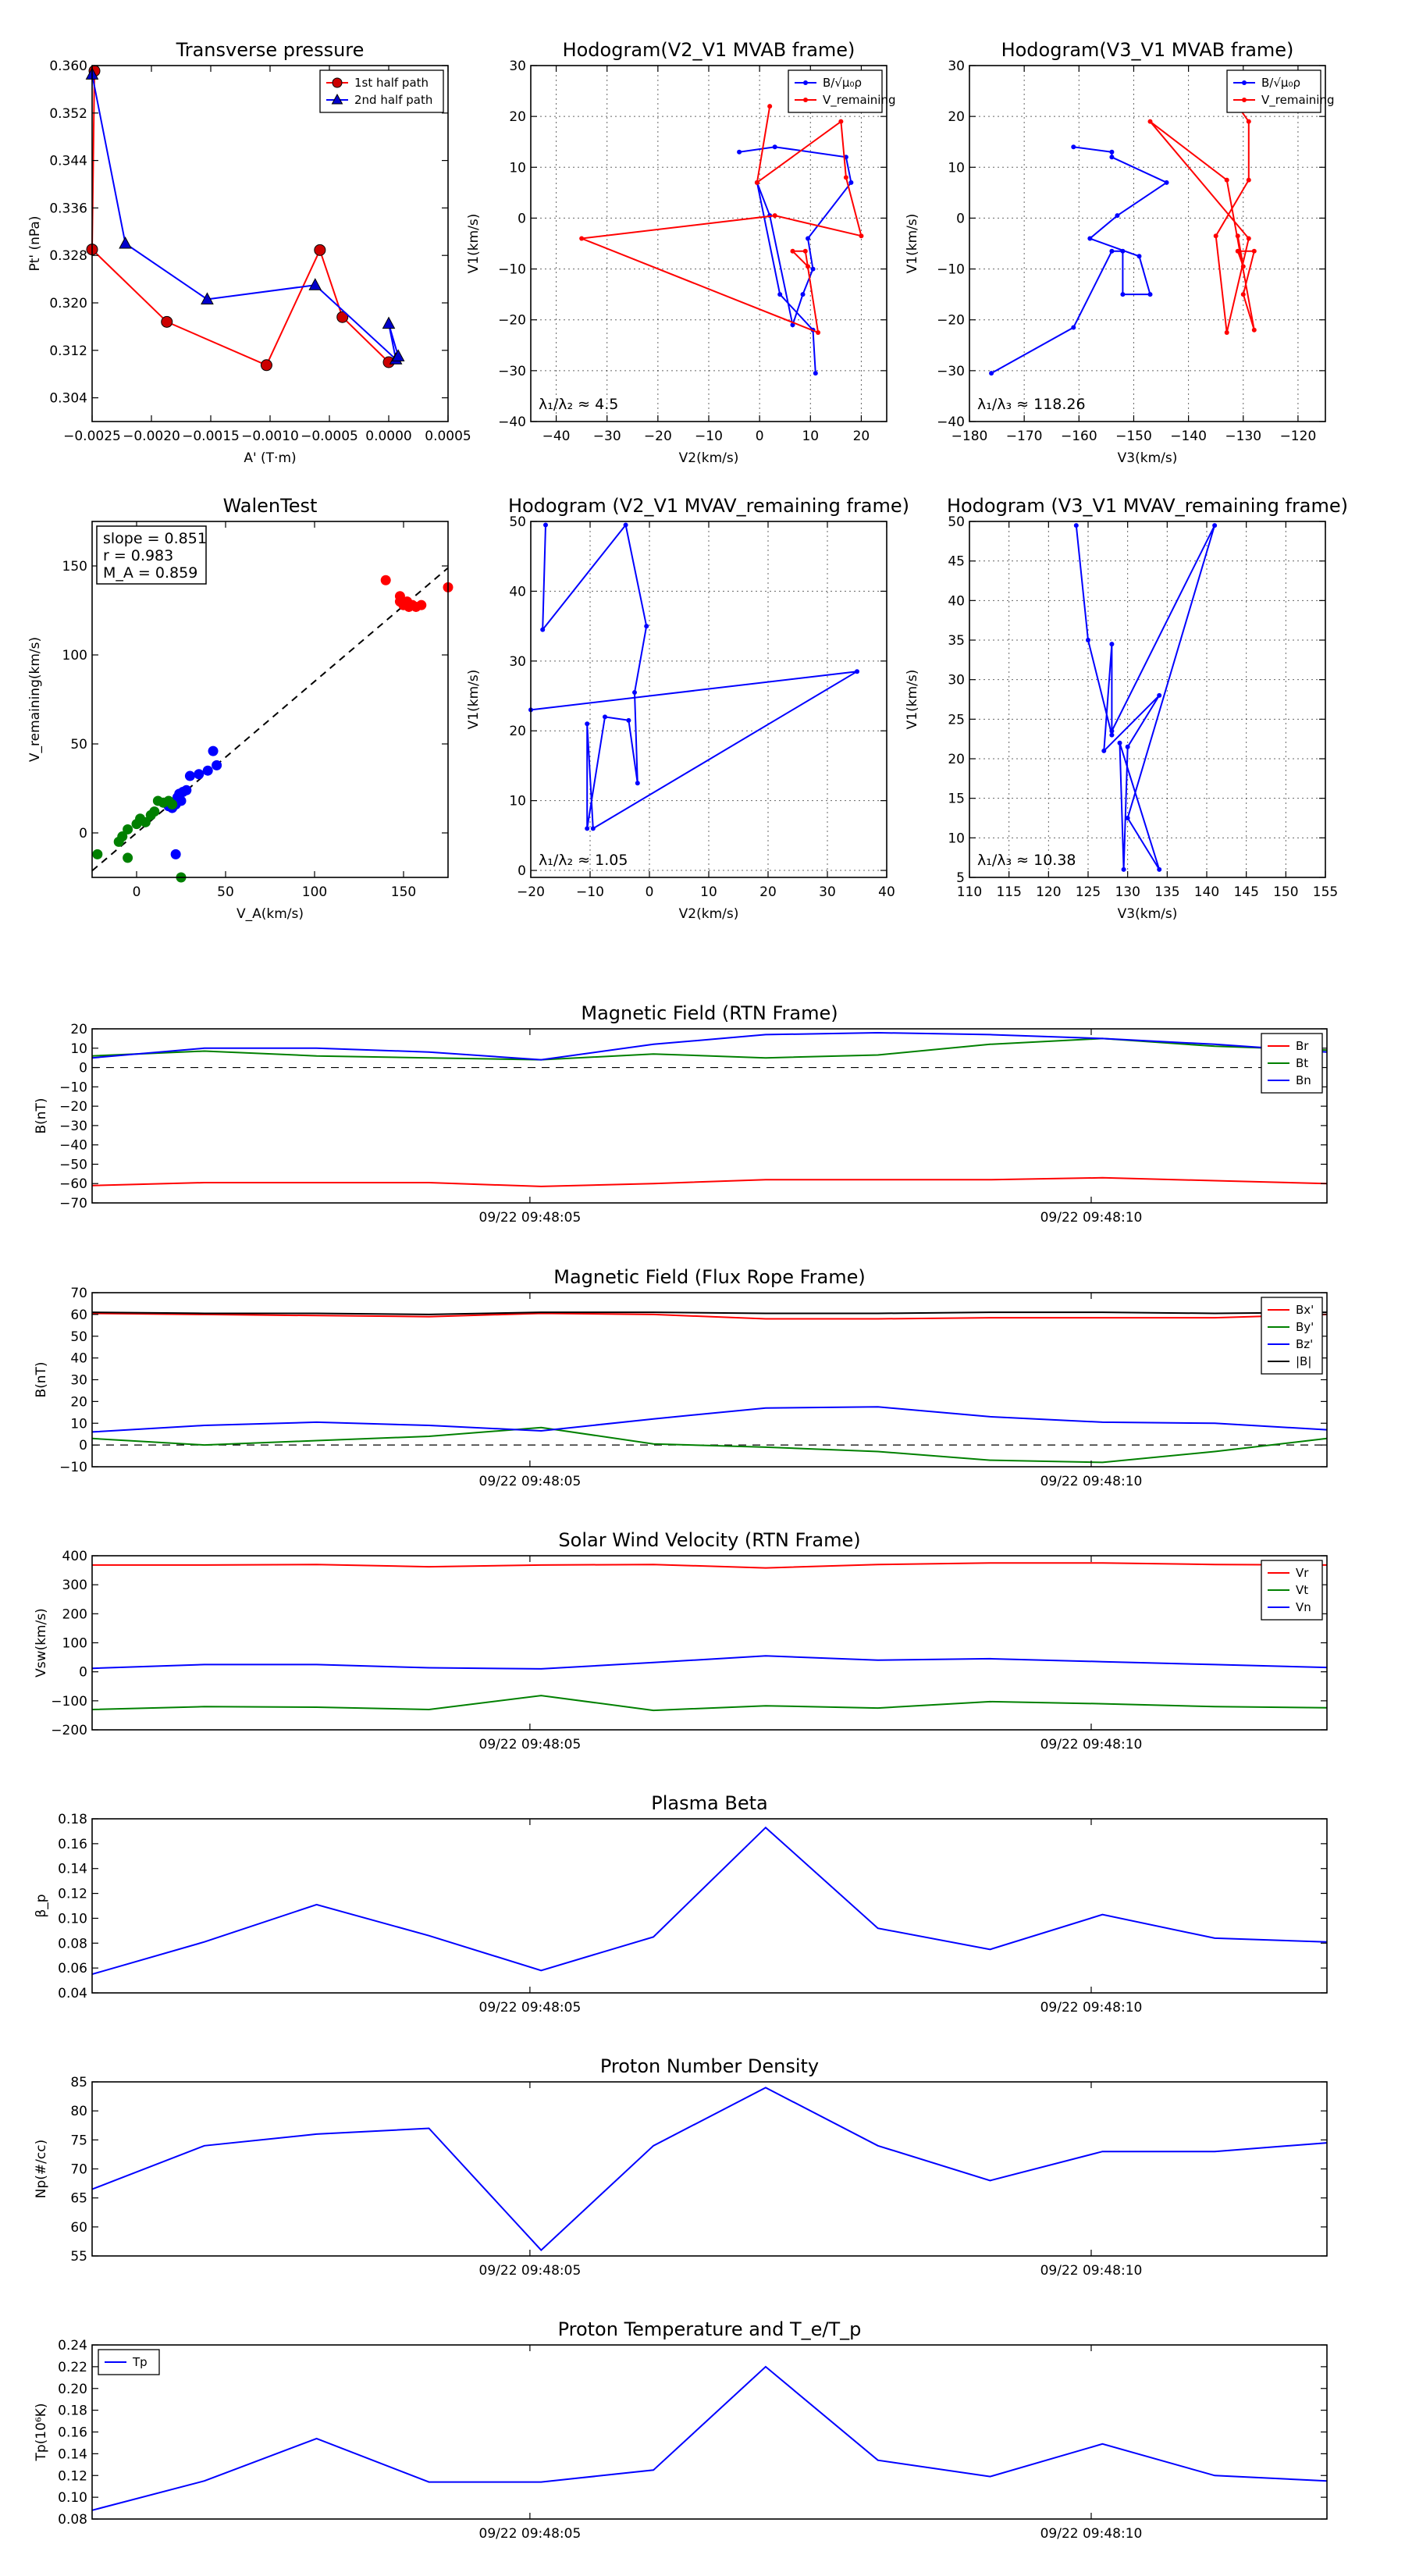  I want to click on x-tick-label: 10, so click(811, 436).